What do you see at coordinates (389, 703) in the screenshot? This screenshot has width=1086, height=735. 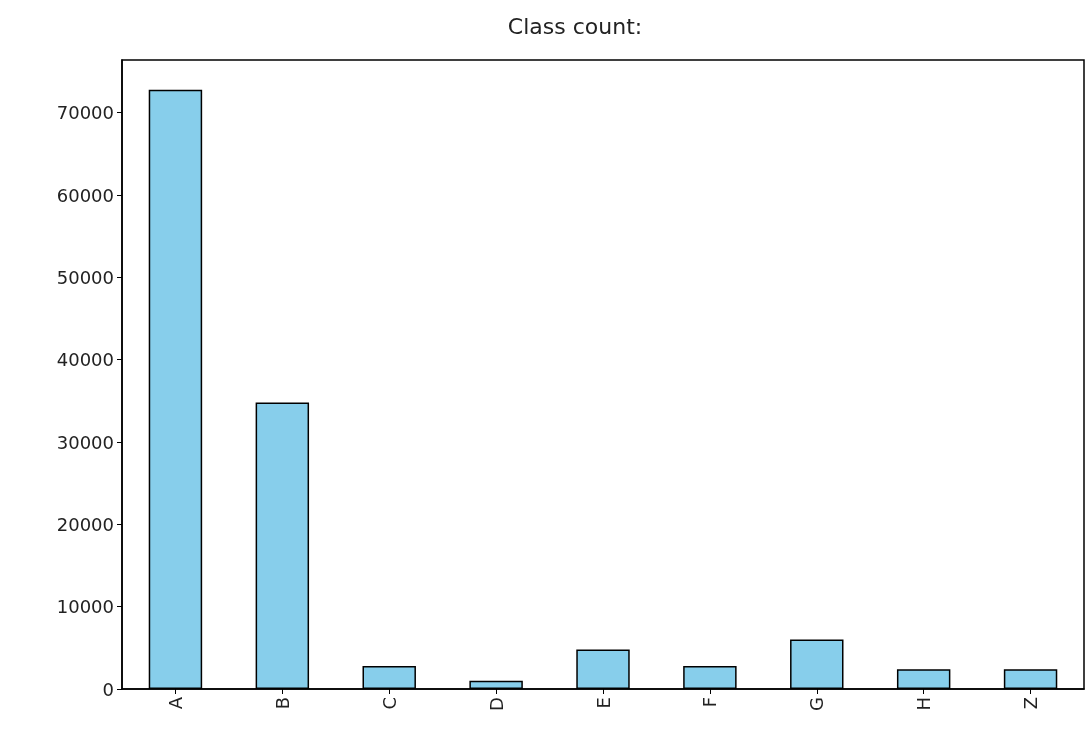 I see `x-tick-label: C` at bounding box center [389, 703].